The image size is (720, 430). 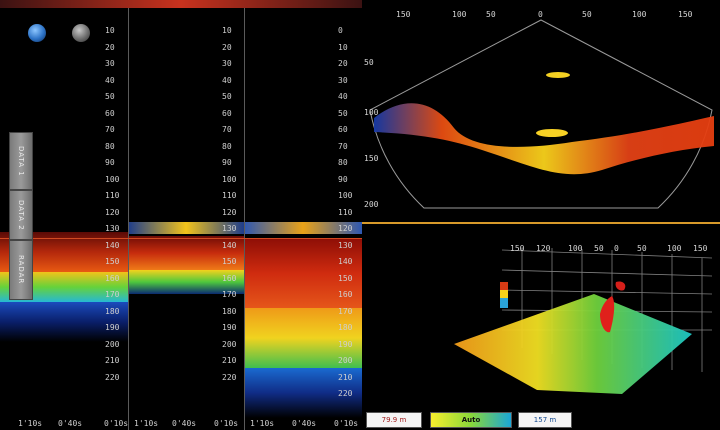 What do you see at coordinates (345, 228) in the screenshot?
I see `depth-tick: 120` at bounding box center [345, 228].